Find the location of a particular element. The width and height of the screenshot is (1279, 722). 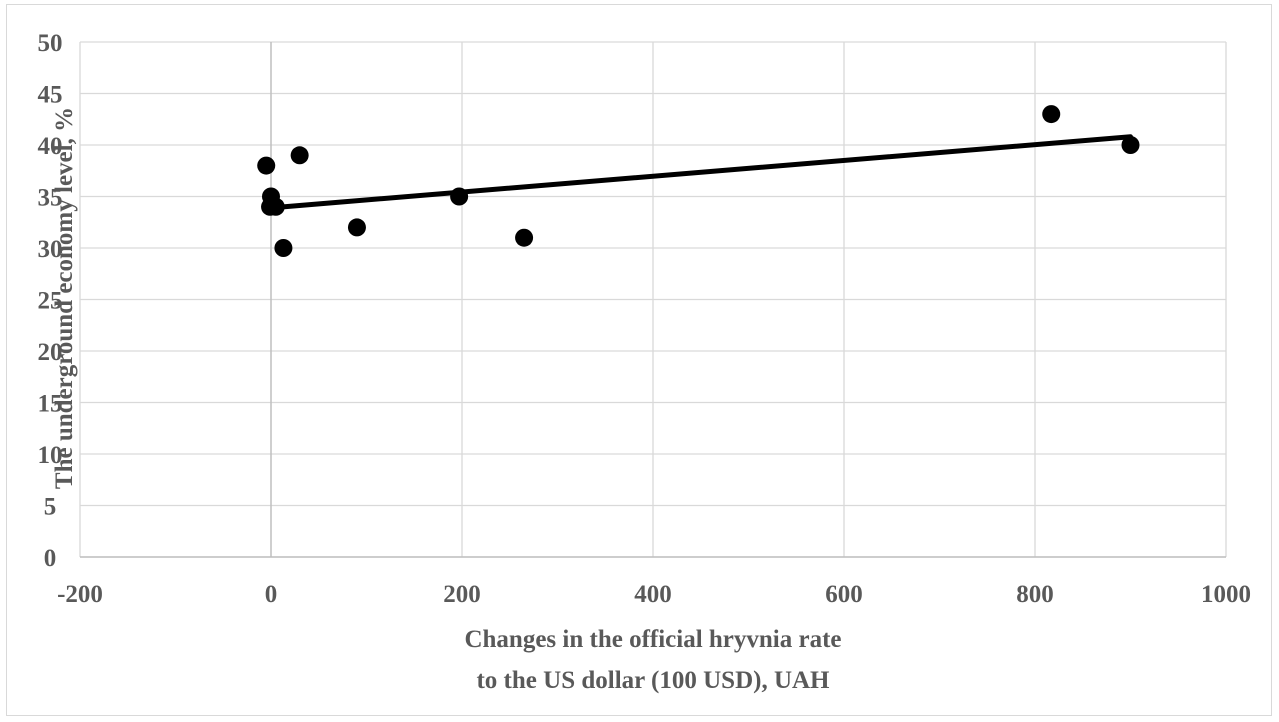

x-tick-label: 200 is located at coordinates (462, 594).